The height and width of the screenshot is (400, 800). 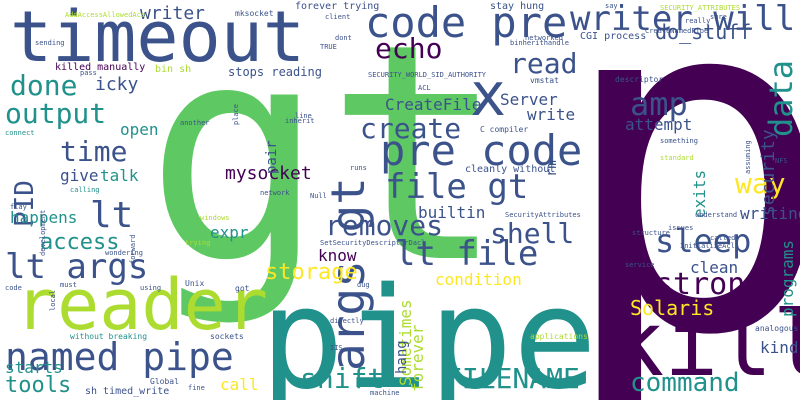 What do you see at coordinates (272, 157) in the screenshot?
I see `word-pair: pair` at bounding box center [272, 157].